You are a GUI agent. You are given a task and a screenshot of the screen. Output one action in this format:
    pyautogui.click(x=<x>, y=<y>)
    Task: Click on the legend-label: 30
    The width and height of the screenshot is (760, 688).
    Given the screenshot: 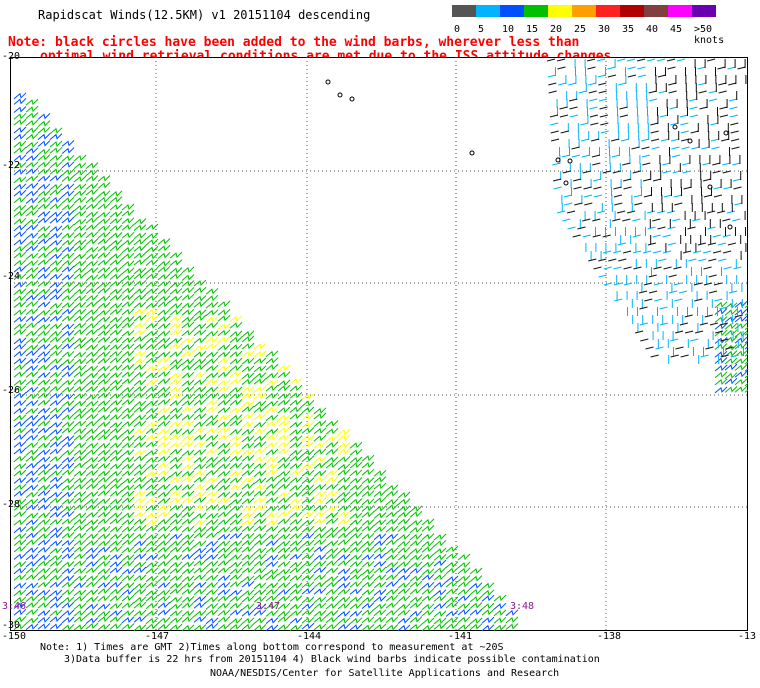 What is the action you would take?
    pyautogui.click(x=604, y=29)
    